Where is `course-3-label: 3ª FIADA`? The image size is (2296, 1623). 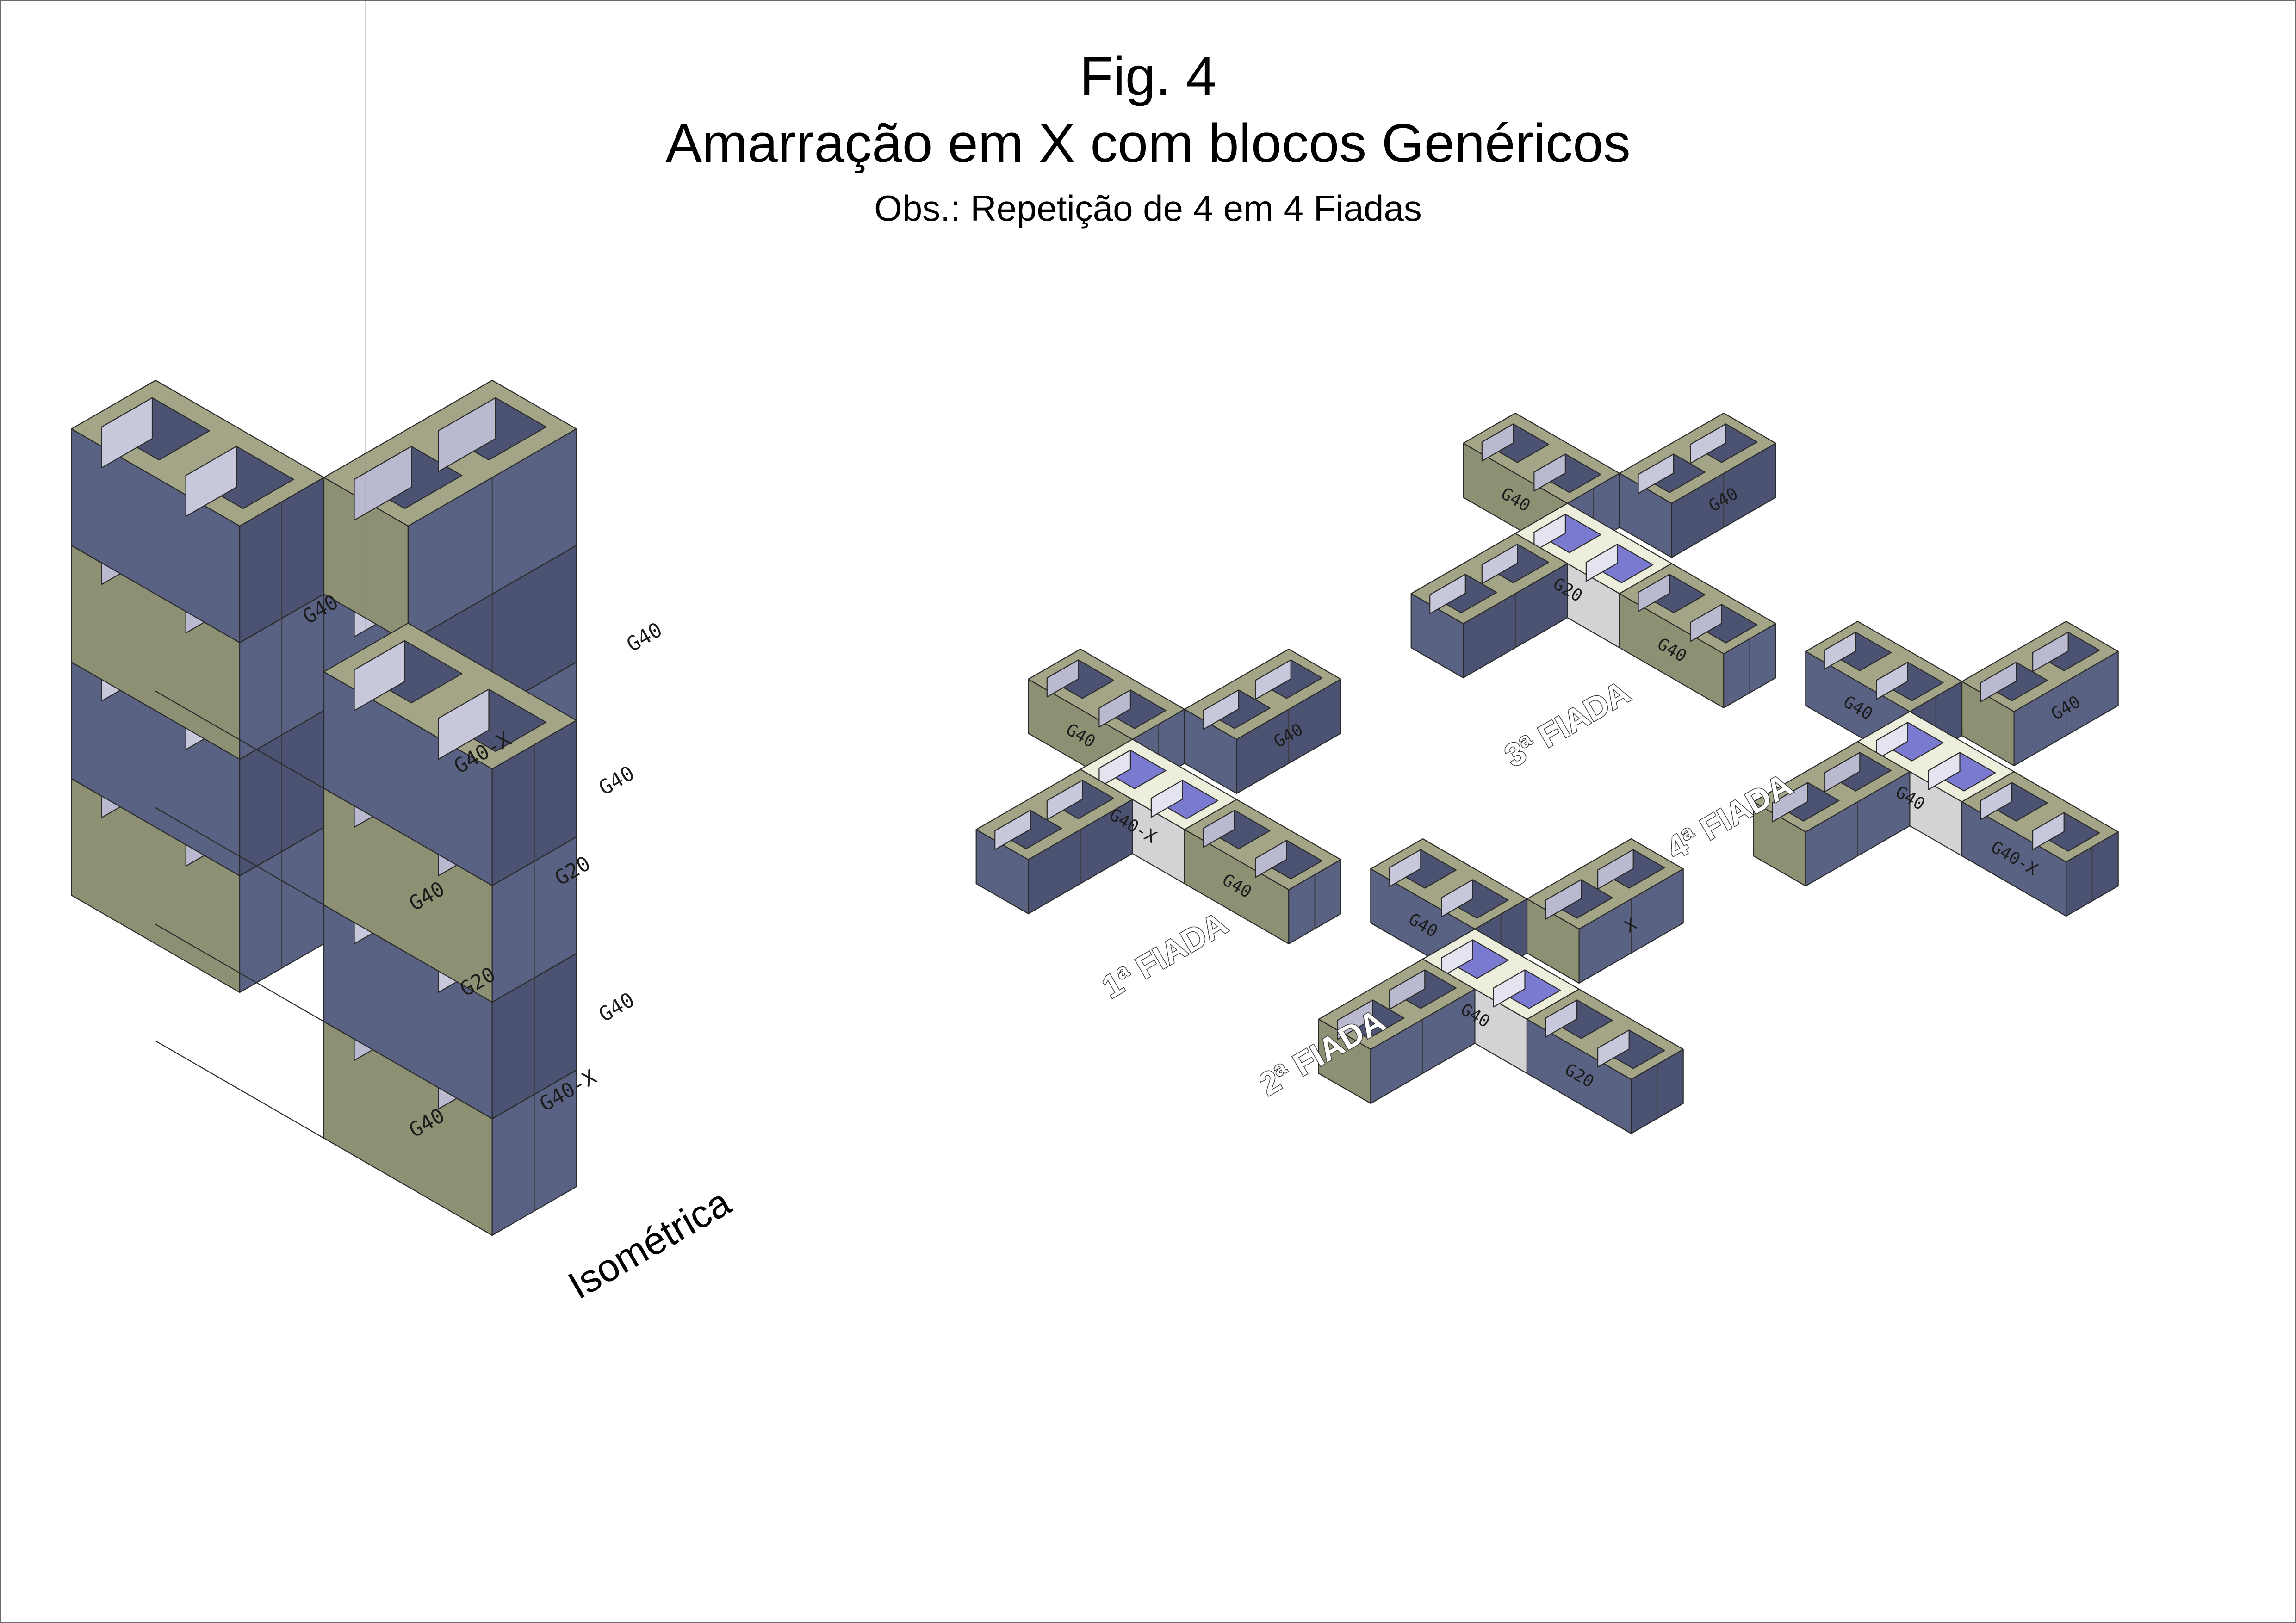
course-3-label: 3ª FIADA is located at coordinates (1567, 724).